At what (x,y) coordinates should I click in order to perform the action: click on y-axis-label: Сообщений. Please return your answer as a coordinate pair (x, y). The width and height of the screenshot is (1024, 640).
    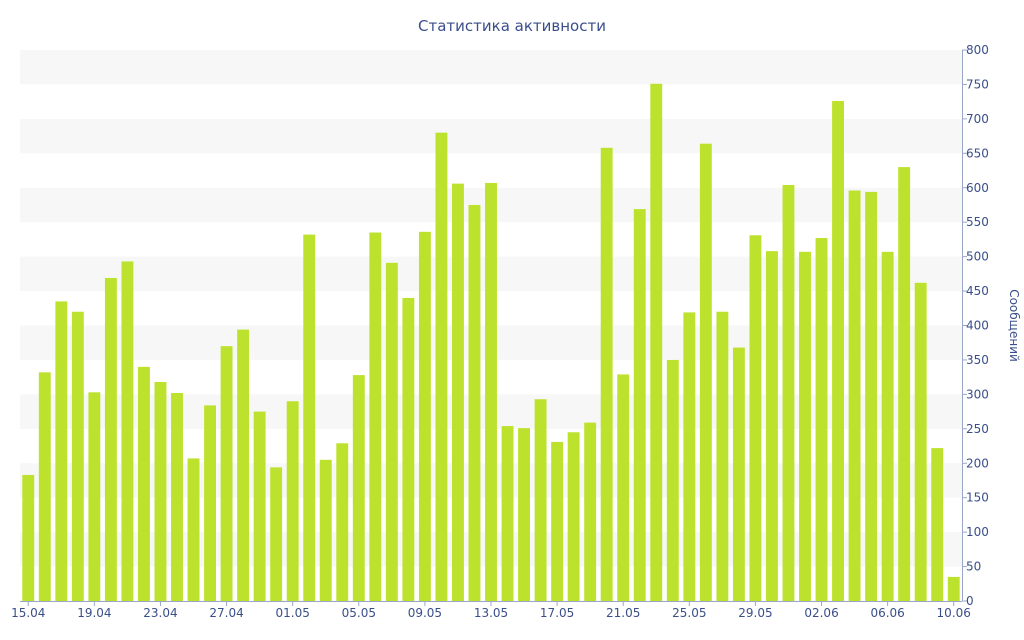
    Looking at the image, I should click on (1014, 325).